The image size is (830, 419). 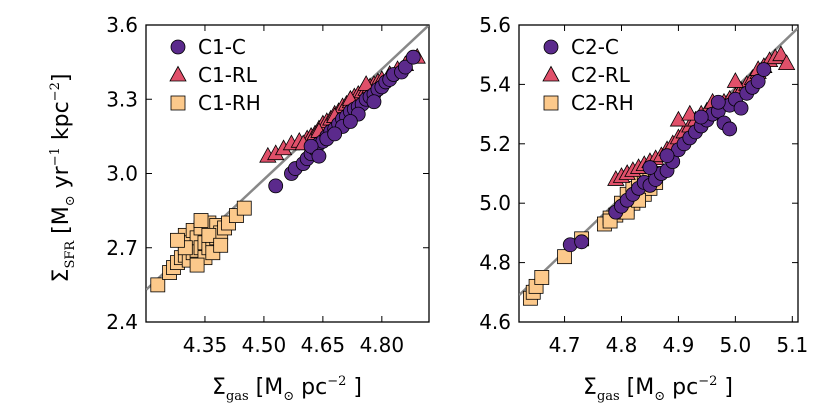 I want to click on y-tick-label: 5.0, so click(x=495, y=203).